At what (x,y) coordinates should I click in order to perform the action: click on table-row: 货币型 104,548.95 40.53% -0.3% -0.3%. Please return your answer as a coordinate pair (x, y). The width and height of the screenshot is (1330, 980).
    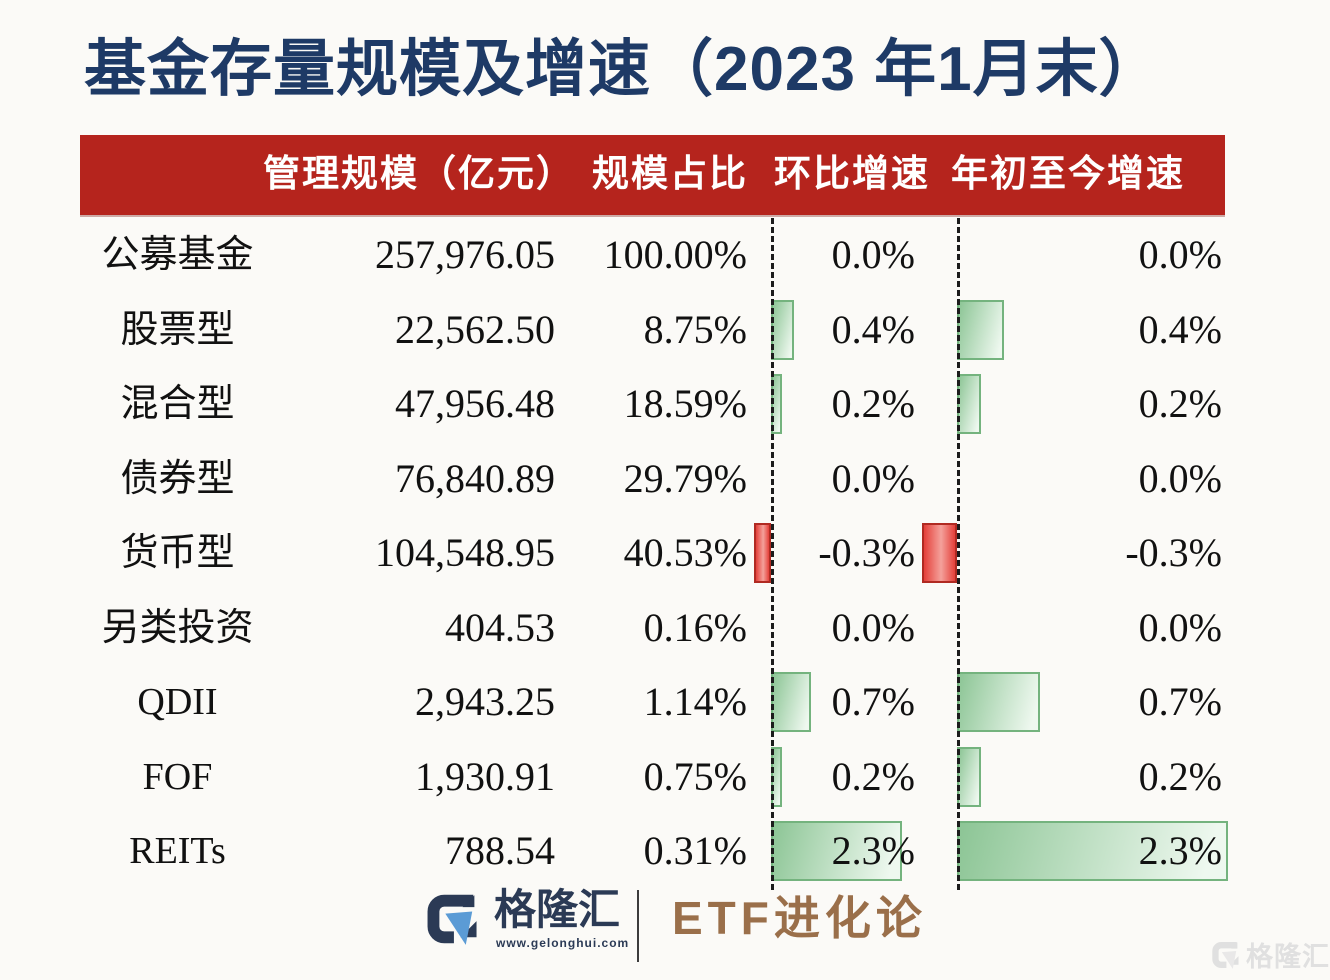
    Looking at the image, I should click on (652, 553).